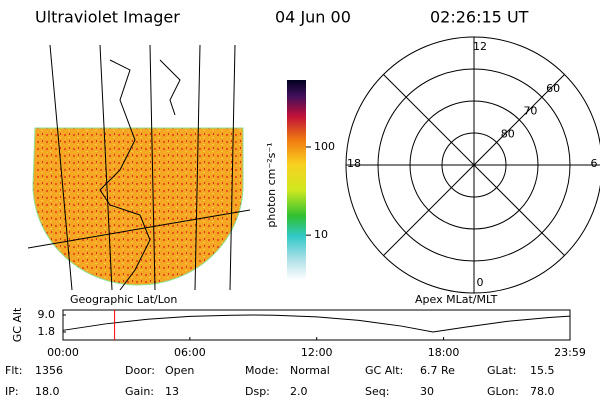 This screenshot has width=600, height=400. I want to click on orbit-plot-frame, so click(316, 325).